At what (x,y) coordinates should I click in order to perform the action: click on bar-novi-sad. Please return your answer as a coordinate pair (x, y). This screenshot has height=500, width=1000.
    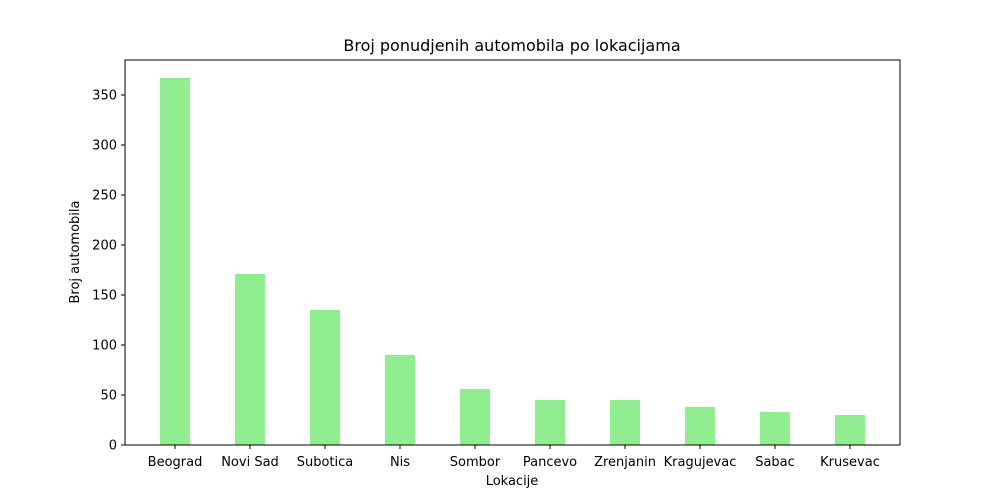
    Looking at the image, I should click on (250, 359).